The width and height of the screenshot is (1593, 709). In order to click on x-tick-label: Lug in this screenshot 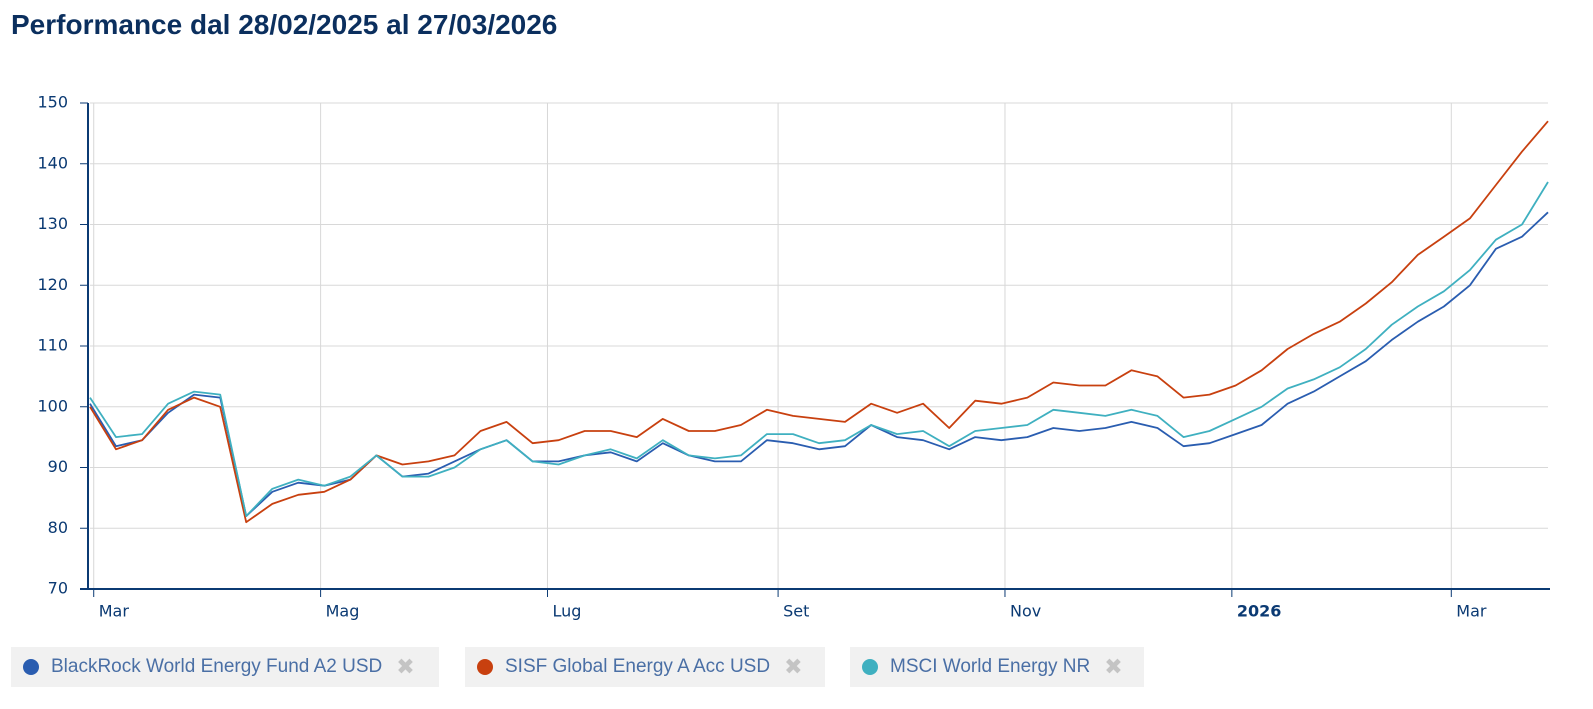, I will do `click(566, 611)`.